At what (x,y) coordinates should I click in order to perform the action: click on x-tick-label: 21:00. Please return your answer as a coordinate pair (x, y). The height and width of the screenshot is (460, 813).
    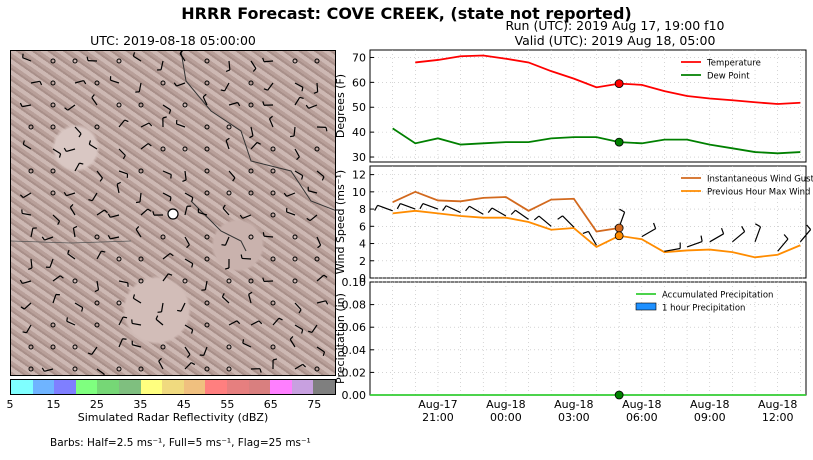
    Looking at the image, I should click on (438, 417).